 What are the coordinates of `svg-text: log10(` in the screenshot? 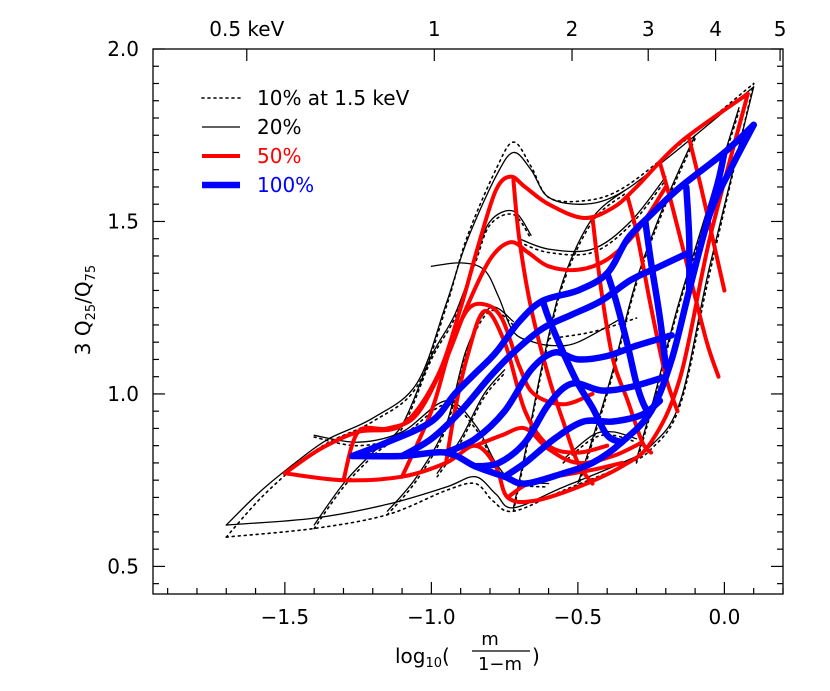 It's located at (422, 657).